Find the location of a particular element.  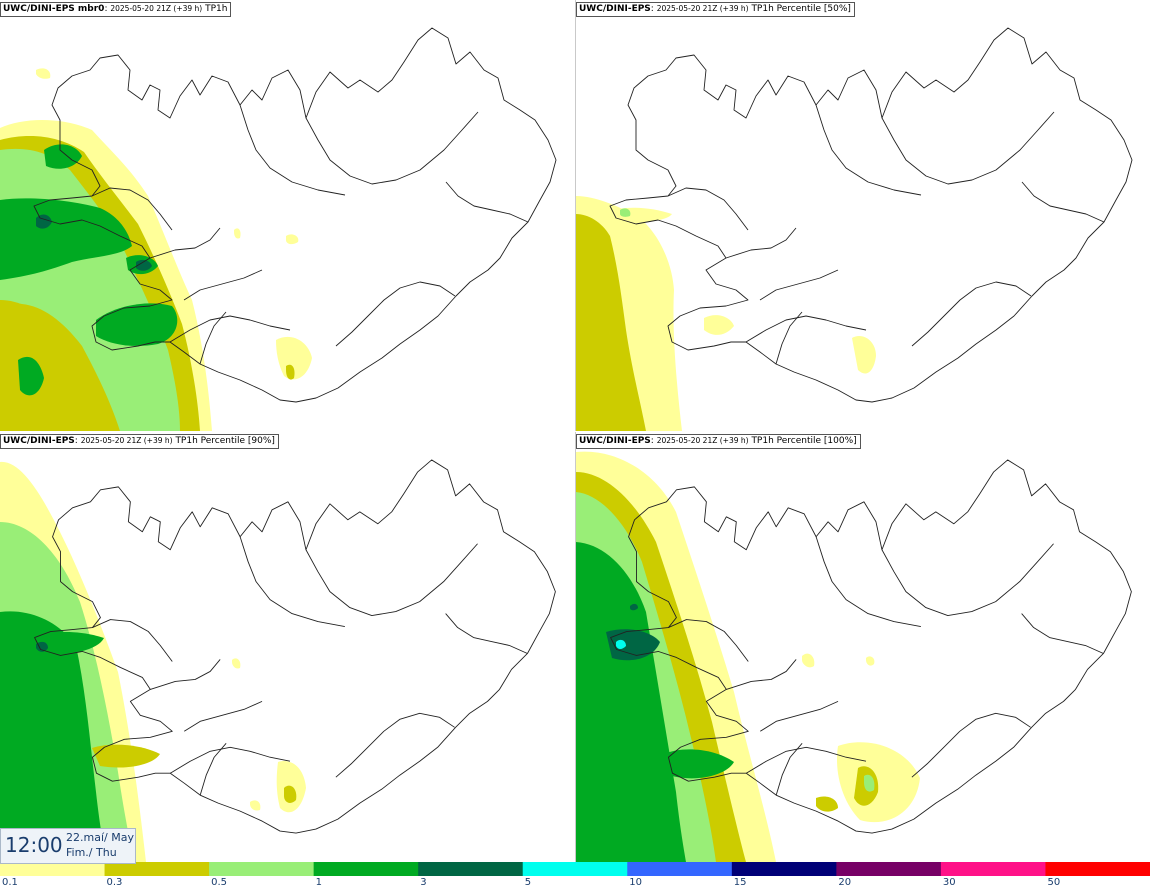

panel-model: UWC/DINI-EPS mbr0 is located at coordinates (54, 9).